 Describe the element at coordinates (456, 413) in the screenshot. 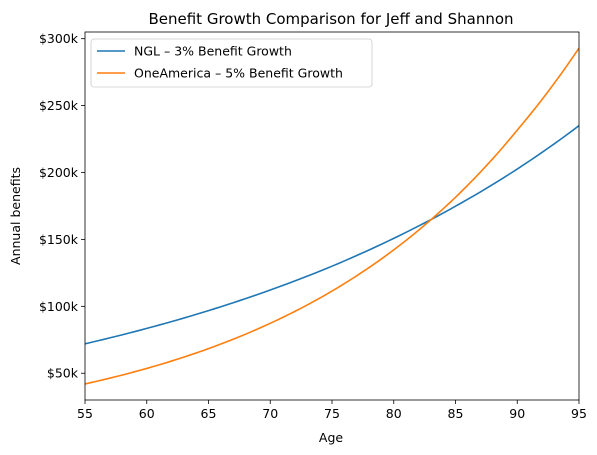

I see `x-tick-label: 85` at that location.